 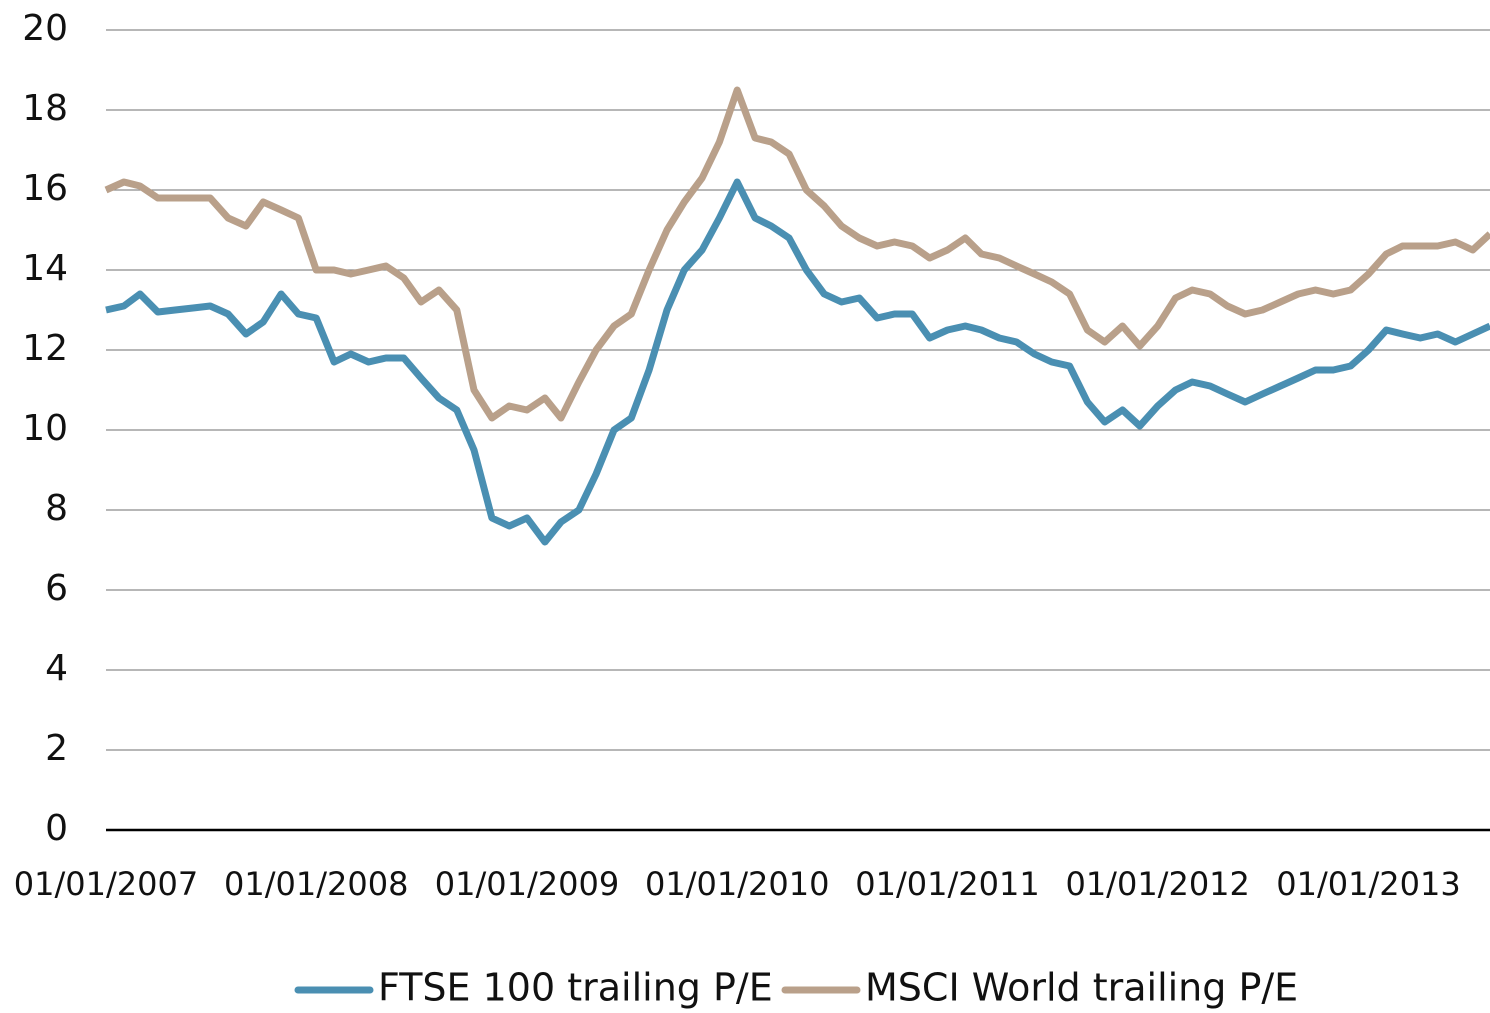 I want to click on y-tick-label: 16, so click(x=45, y=188).